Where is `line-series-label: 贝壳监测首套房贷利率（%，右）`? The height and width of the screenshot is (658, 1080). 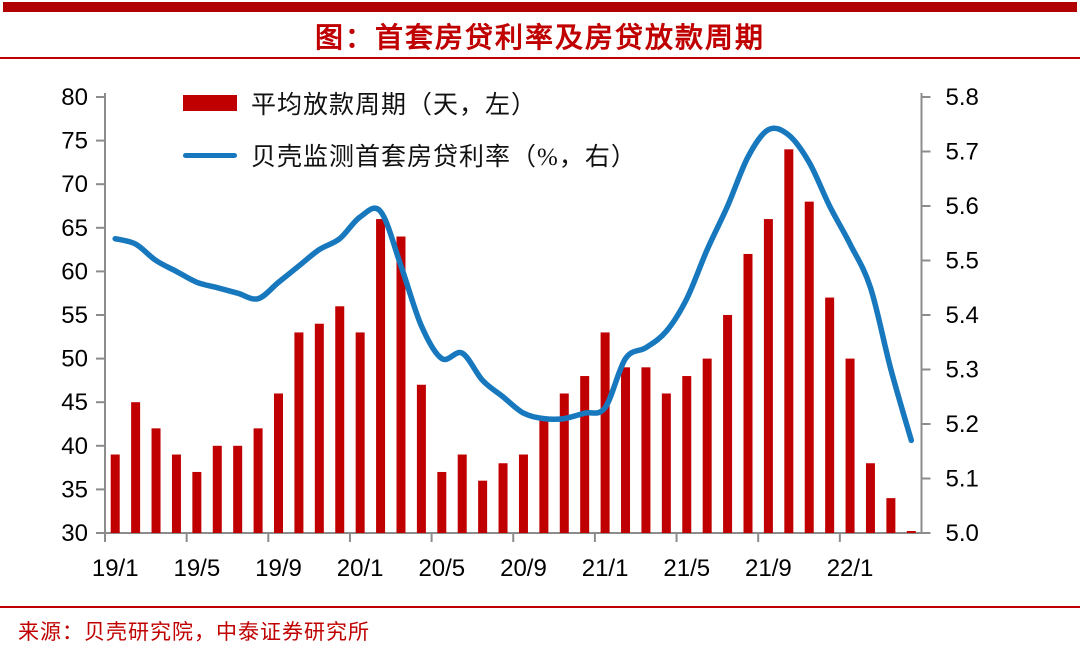 line-series-label: 贝壳监测首套房贷利率（%，右） is located at coordinates (444, 157).